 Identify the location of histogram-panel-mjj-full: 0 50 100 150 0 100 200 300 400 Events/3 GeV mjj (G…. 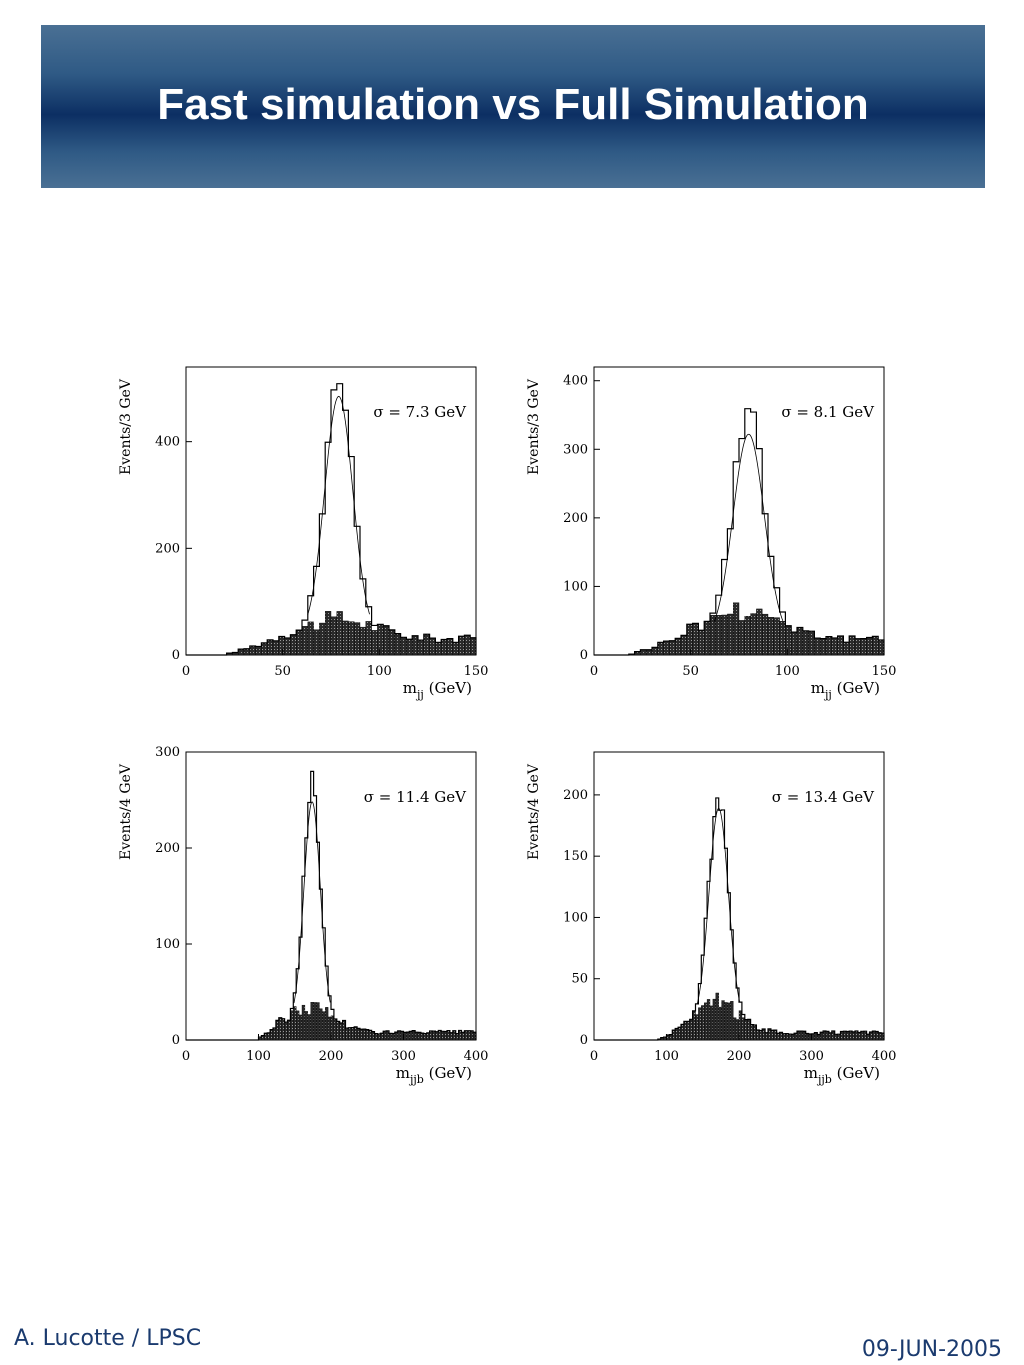
(711, 533).